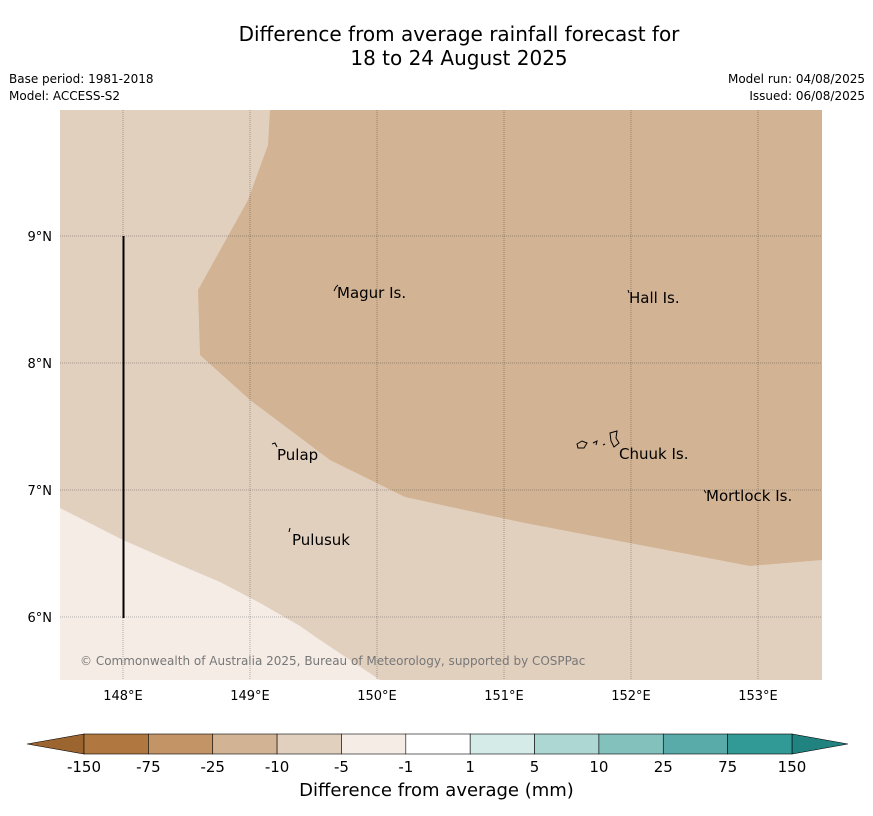  I want to click on lon-tick-151: 151°E, so click(504, 696).